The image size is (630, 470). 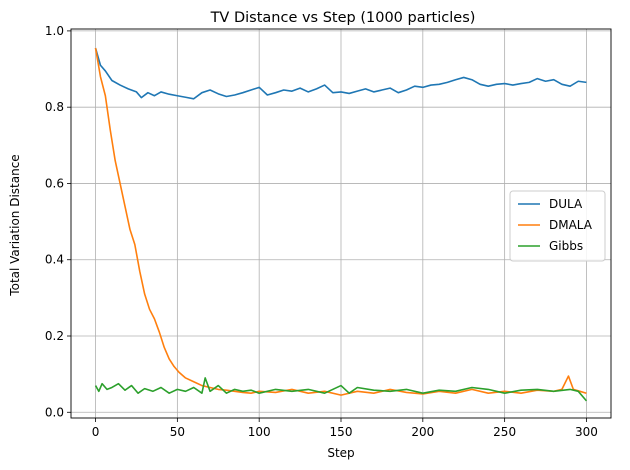 I want to click on x-axis-label: Step, so click(x=340, y=453).